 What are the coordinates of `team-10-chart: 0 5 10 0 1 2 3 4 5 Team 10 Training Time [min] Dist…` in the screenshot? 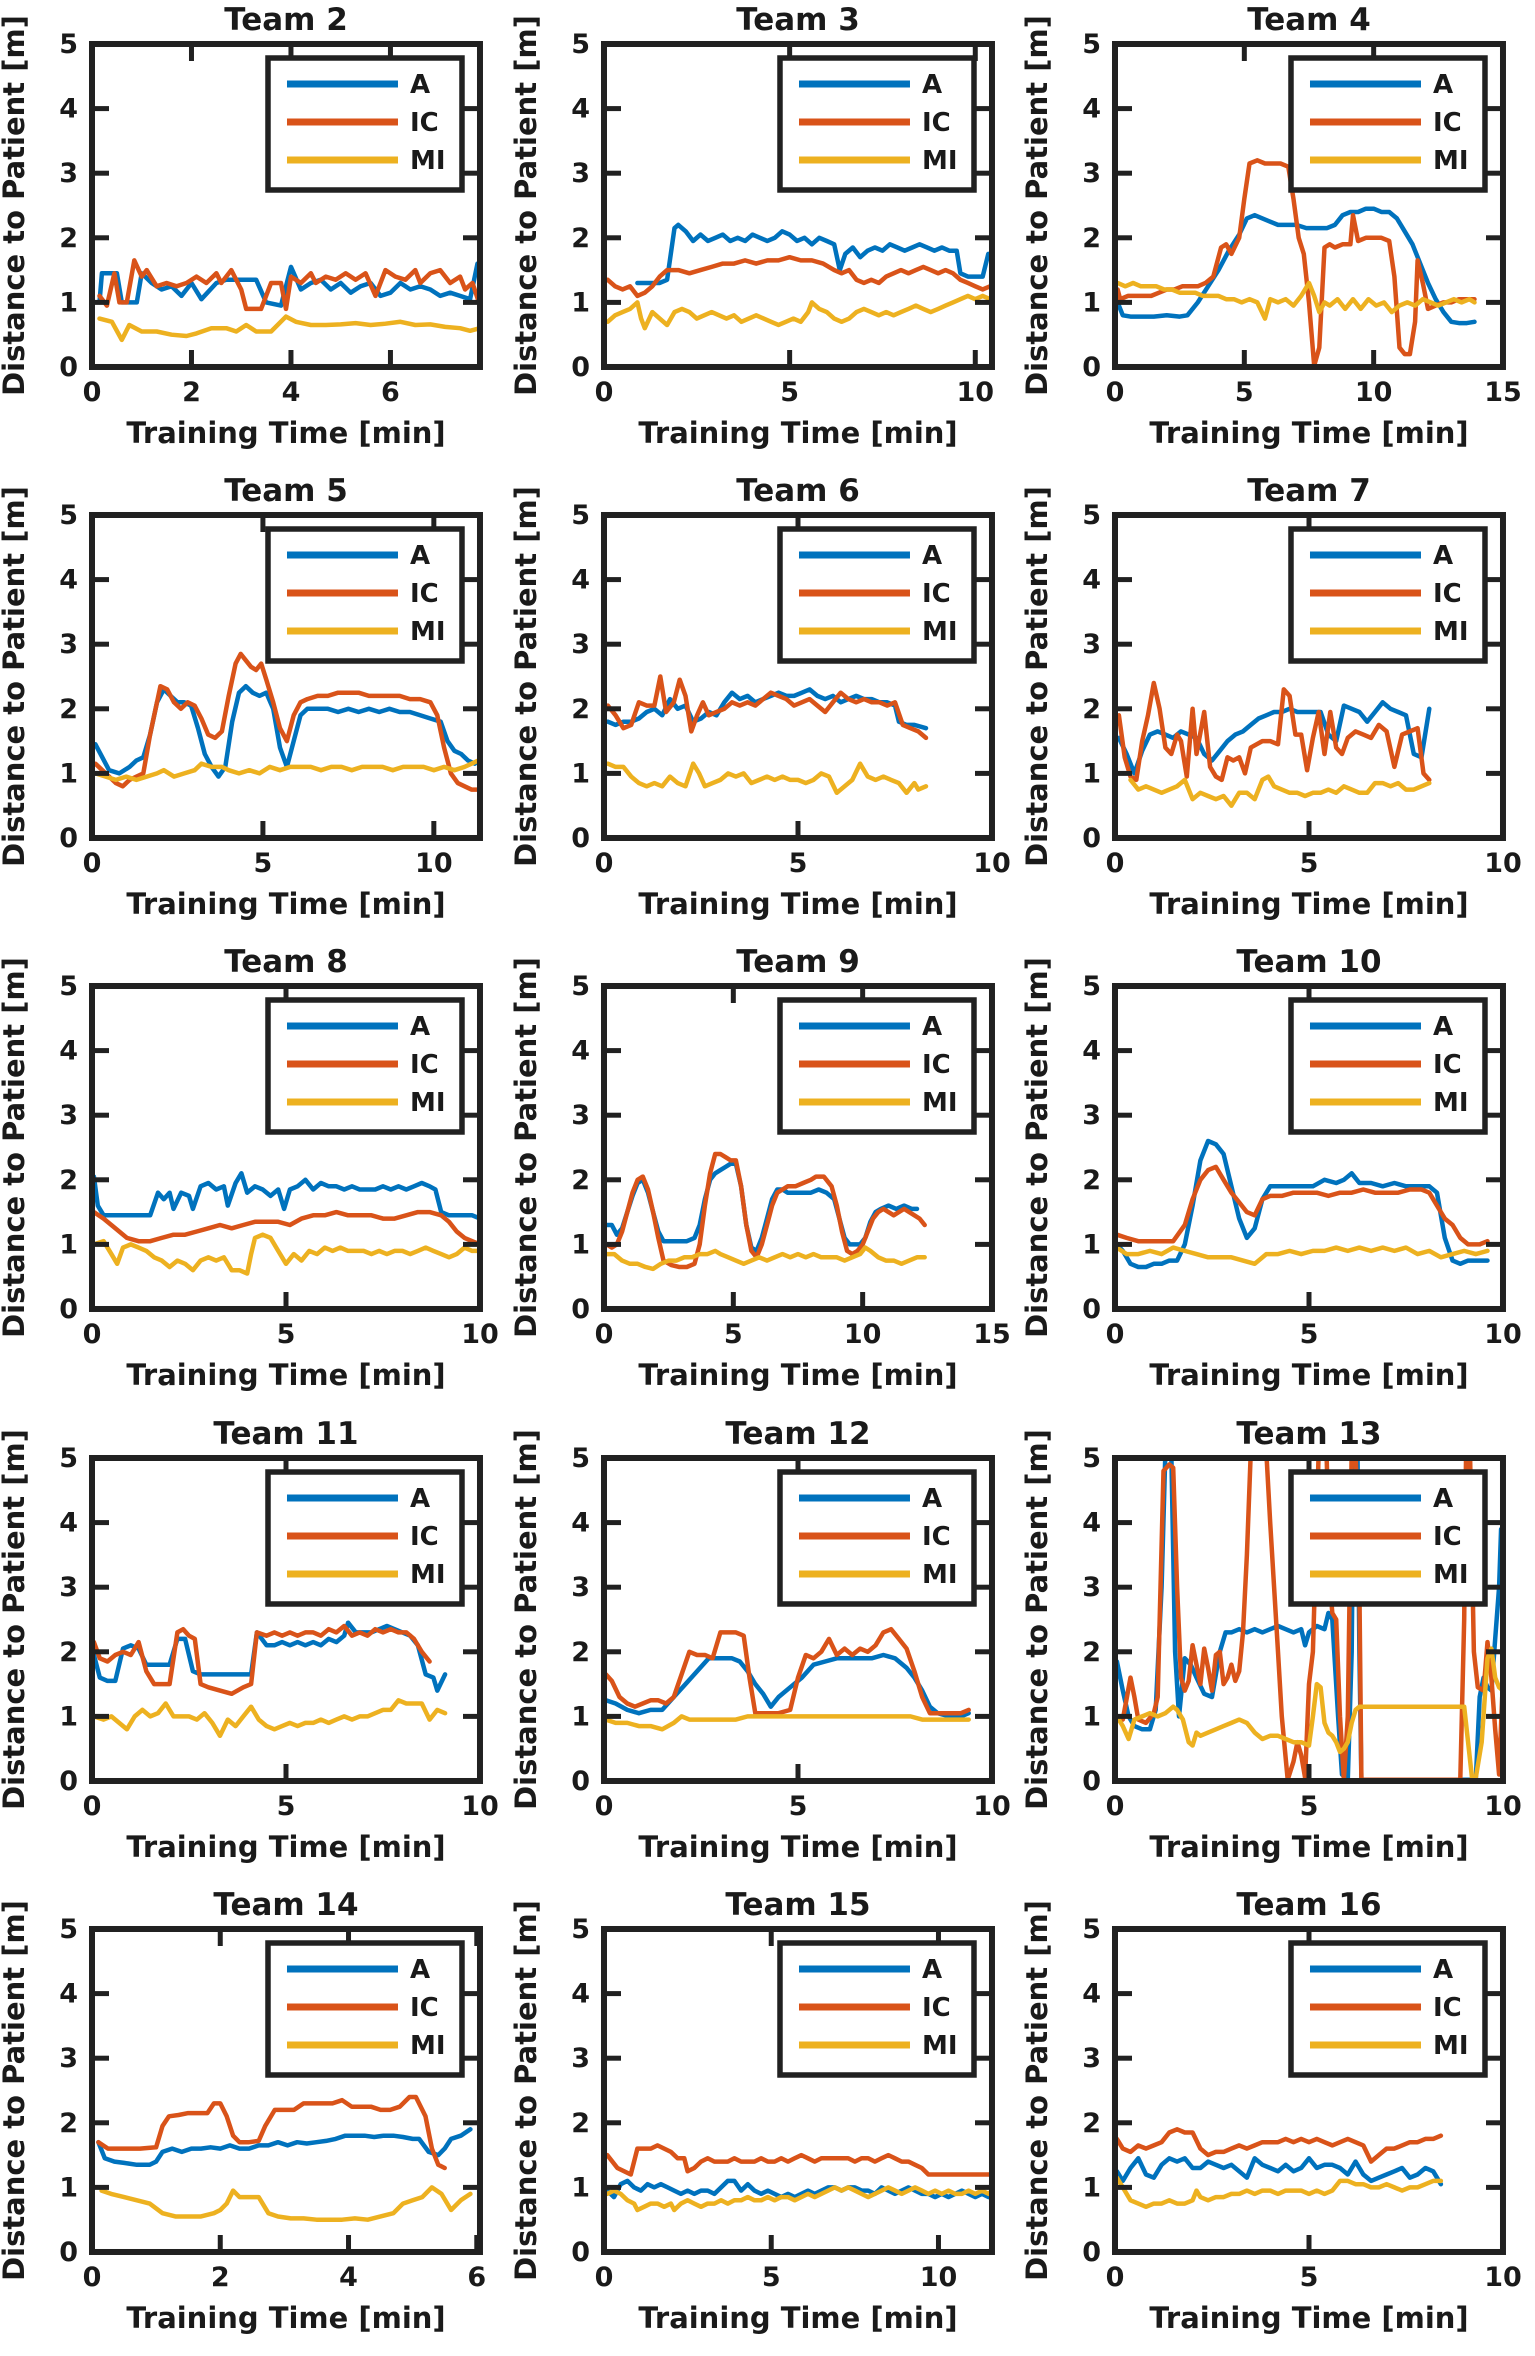 It's located at (1272, 1168).